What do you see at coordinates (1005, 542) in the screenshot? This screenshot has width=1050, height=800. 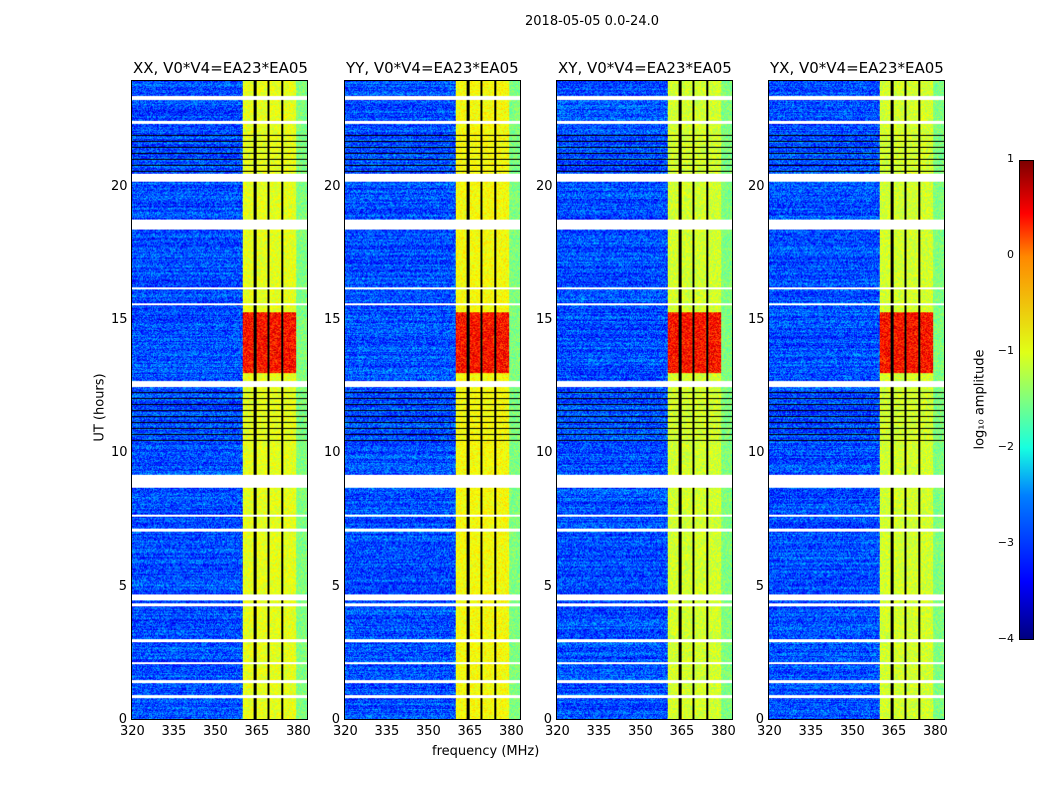 I see `colorbar-tick-label: −3` at bounding box center [1005, 542].